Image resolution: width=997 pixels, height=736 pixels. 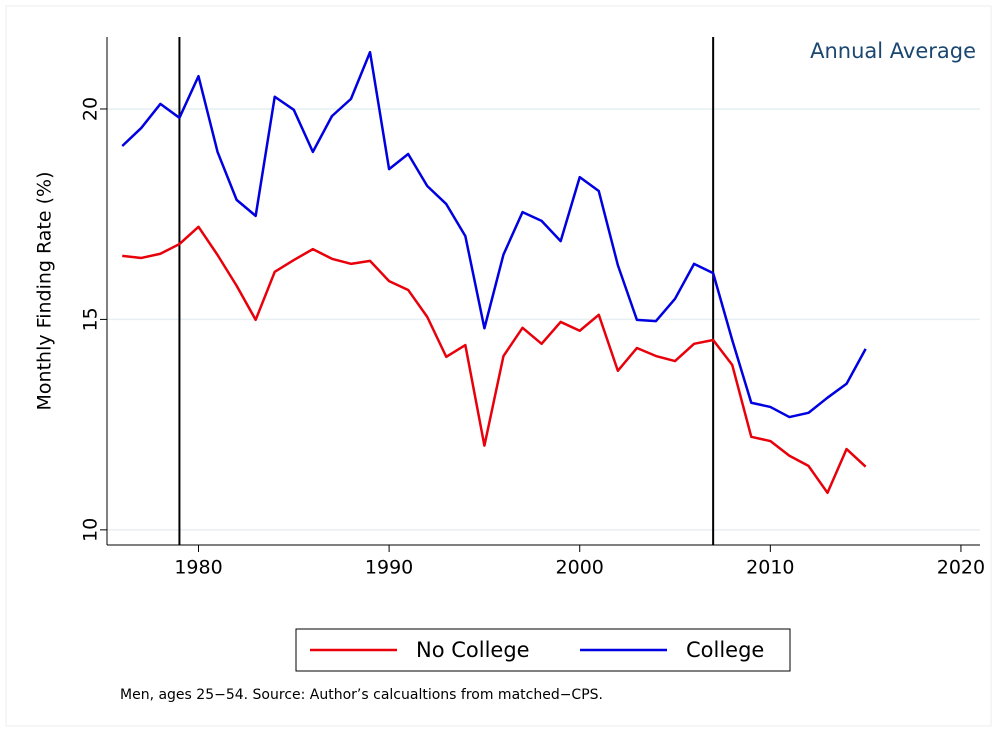 I want to click on x-tick-label: 1980, so click(x=198, y=568).